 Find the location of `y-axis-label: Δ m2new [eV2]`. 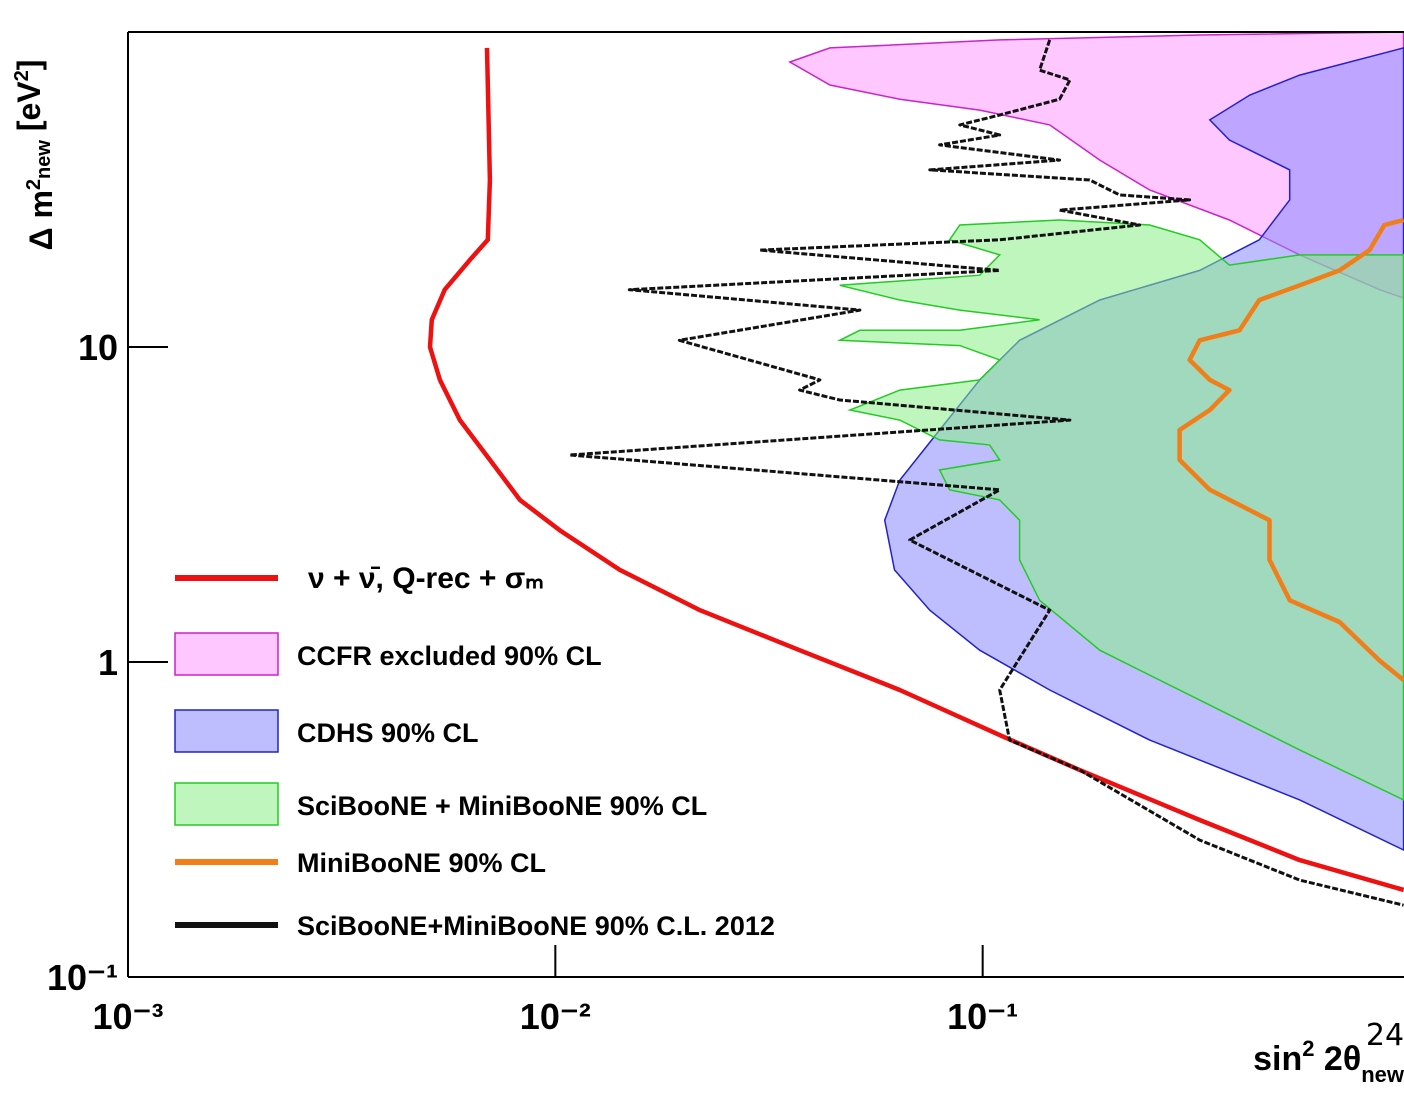

y-axis-label: Δ m2new [eV2] is located at coordinates (35, 155).